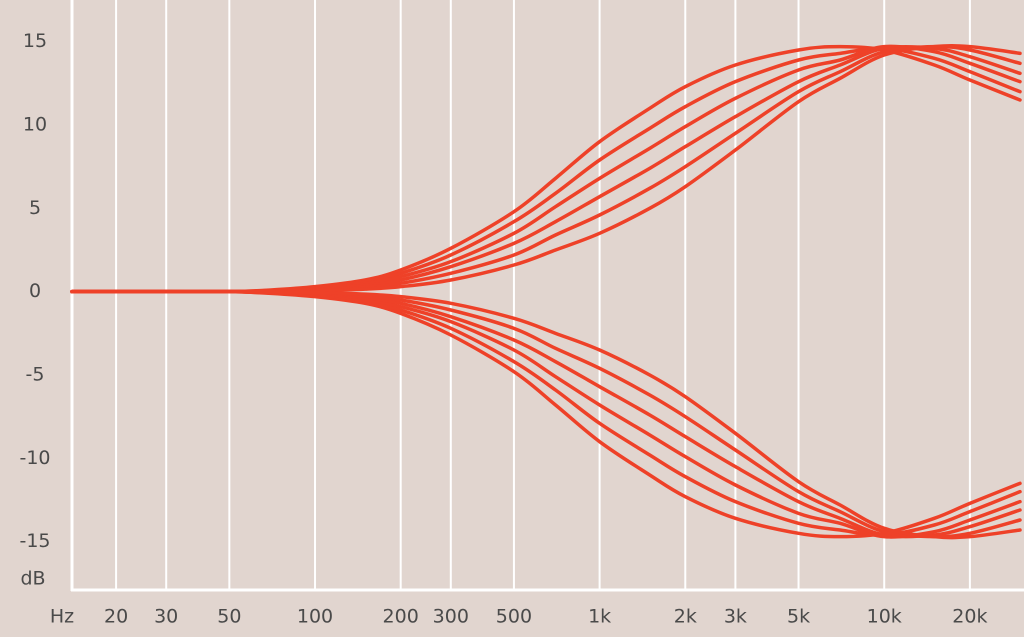 The height and width of the screenshot is (637, 1024). What do you see at coordinates (35, 291) in the screenshot?
I see `y-tick-label: 0` at bounding box center [35, 291].